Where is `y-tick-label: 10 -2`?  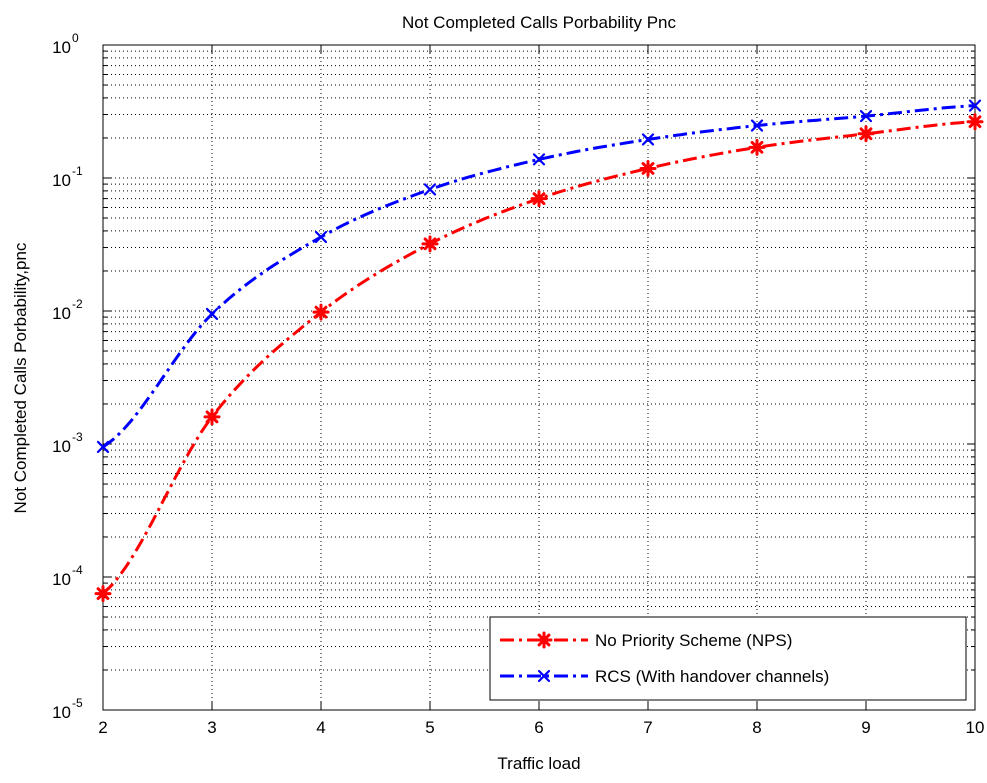
y-tick-label: 10 -2 is located at coordinates (67, 310).